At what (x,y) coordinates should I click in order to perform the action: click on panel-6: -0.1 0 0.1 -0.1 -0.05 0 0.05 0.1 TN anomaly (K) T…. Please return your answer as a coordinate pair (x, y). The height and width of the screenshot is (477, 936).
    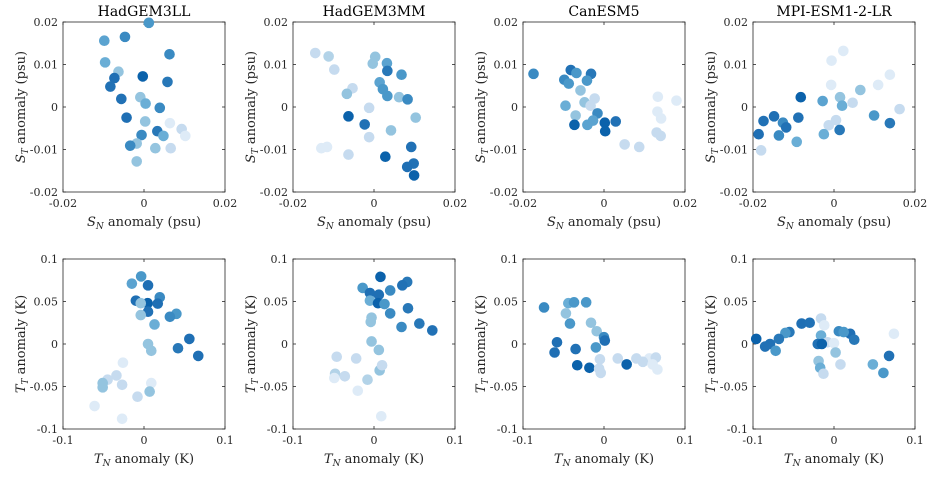
    Looking at the image, I should click on (354, 361).